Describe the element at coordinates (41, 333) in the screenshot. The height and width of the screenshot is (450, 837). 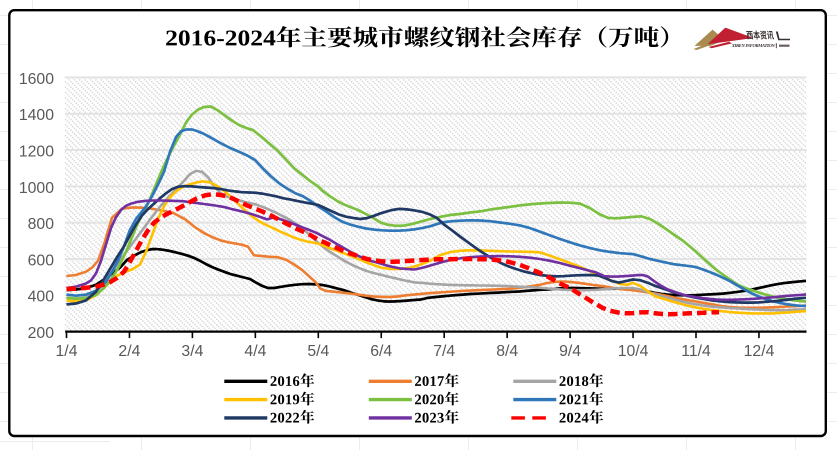
I see `svg-text: 200` at that location.